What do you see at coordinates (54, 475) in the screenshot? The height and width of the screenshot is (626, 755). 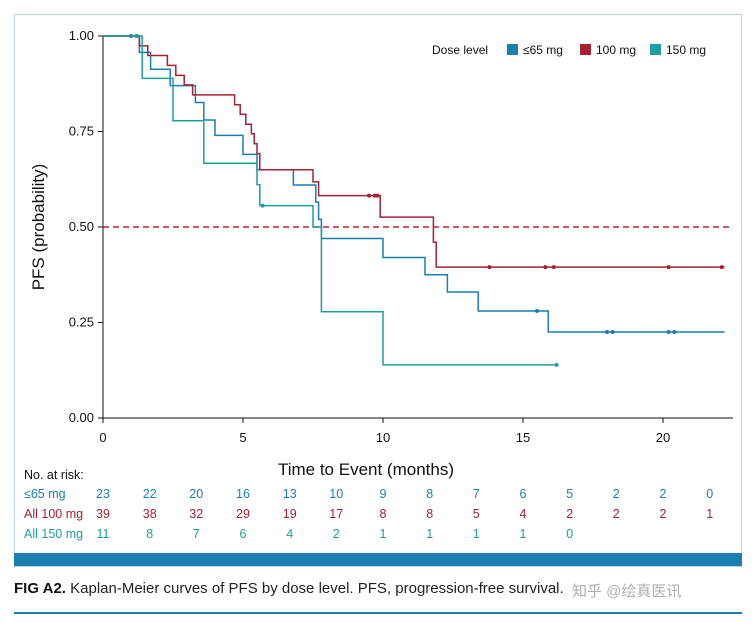 I see `risk-table-title: No. at risk:` at bounding box center [54, 475].